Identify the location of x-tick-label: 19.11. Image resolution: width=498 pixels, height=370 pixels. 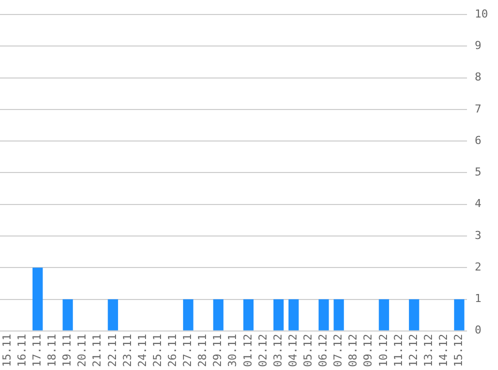
(67, 351).